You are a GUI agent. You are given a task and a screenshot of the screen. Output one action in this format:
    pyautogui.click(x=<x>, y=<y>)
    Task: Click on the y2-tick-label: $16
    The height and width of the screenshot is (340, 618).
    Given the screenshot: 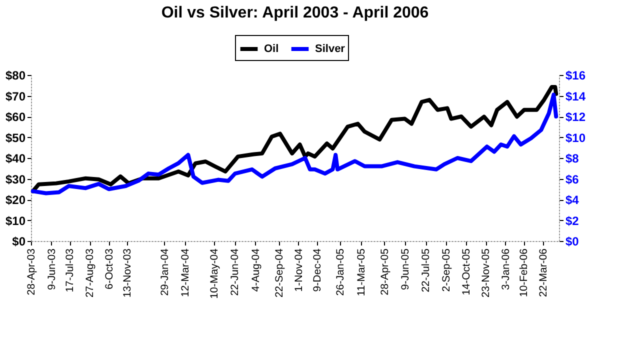 What is the action you would take?
    pyautogui.click(x=576, y=75)
    